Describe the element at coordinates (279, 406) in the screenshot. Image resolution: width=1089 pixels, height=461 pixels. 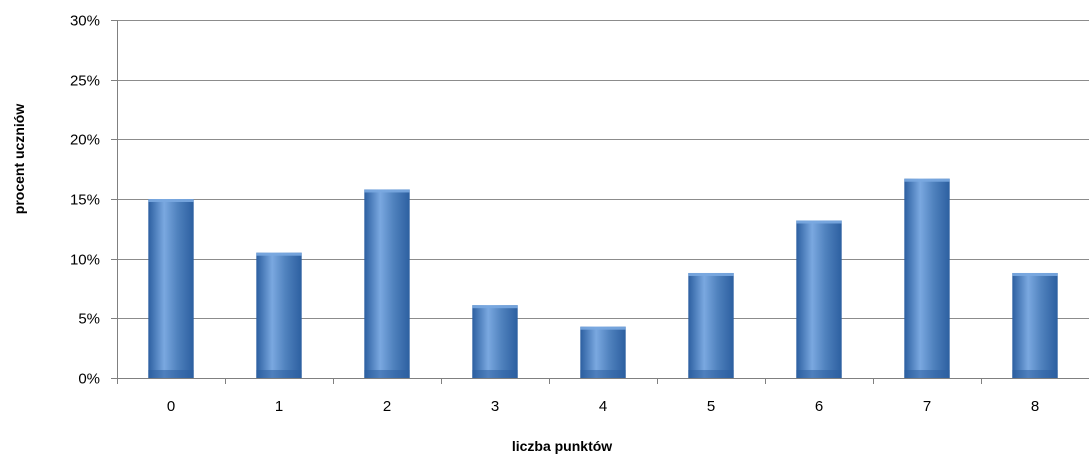
I see `x-tick-label: 1` at that location.